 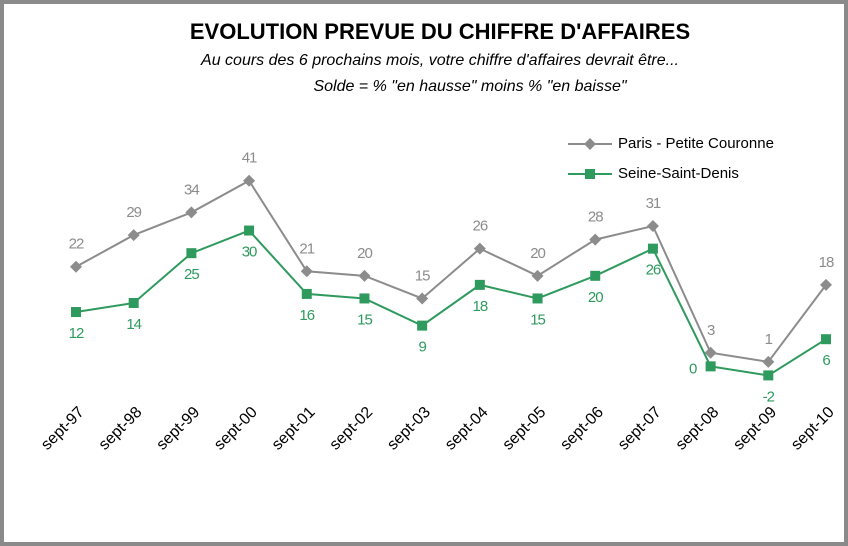 I want to click on data-label: 3, so click(x=711, y=330).